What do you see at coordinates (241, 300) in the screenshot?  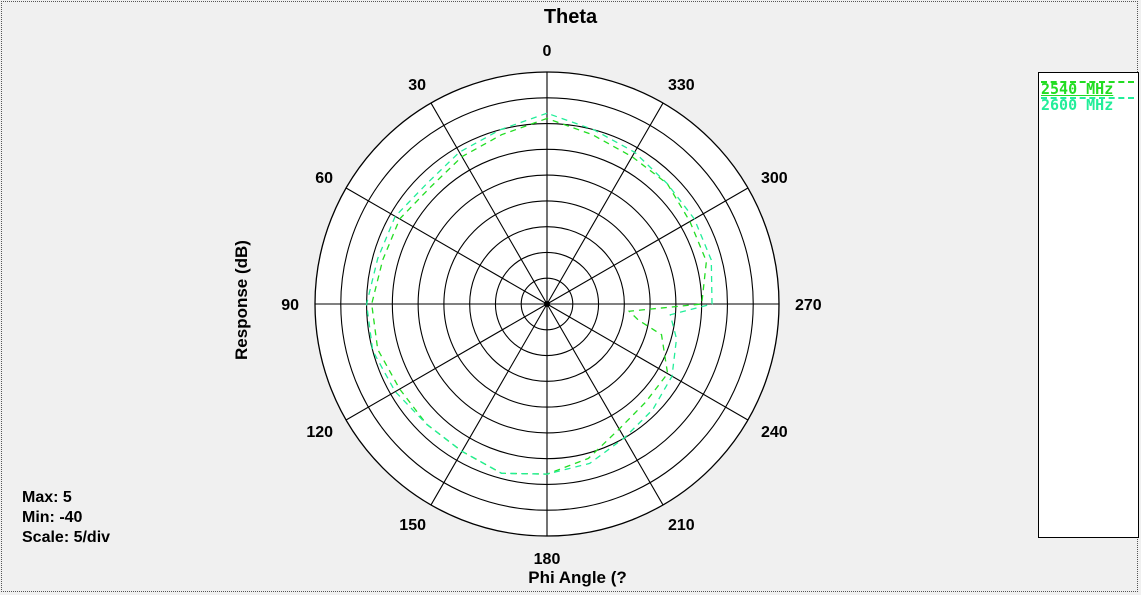 I see `y-axis-label: Response (dB)` at bounding box center [241, 300].